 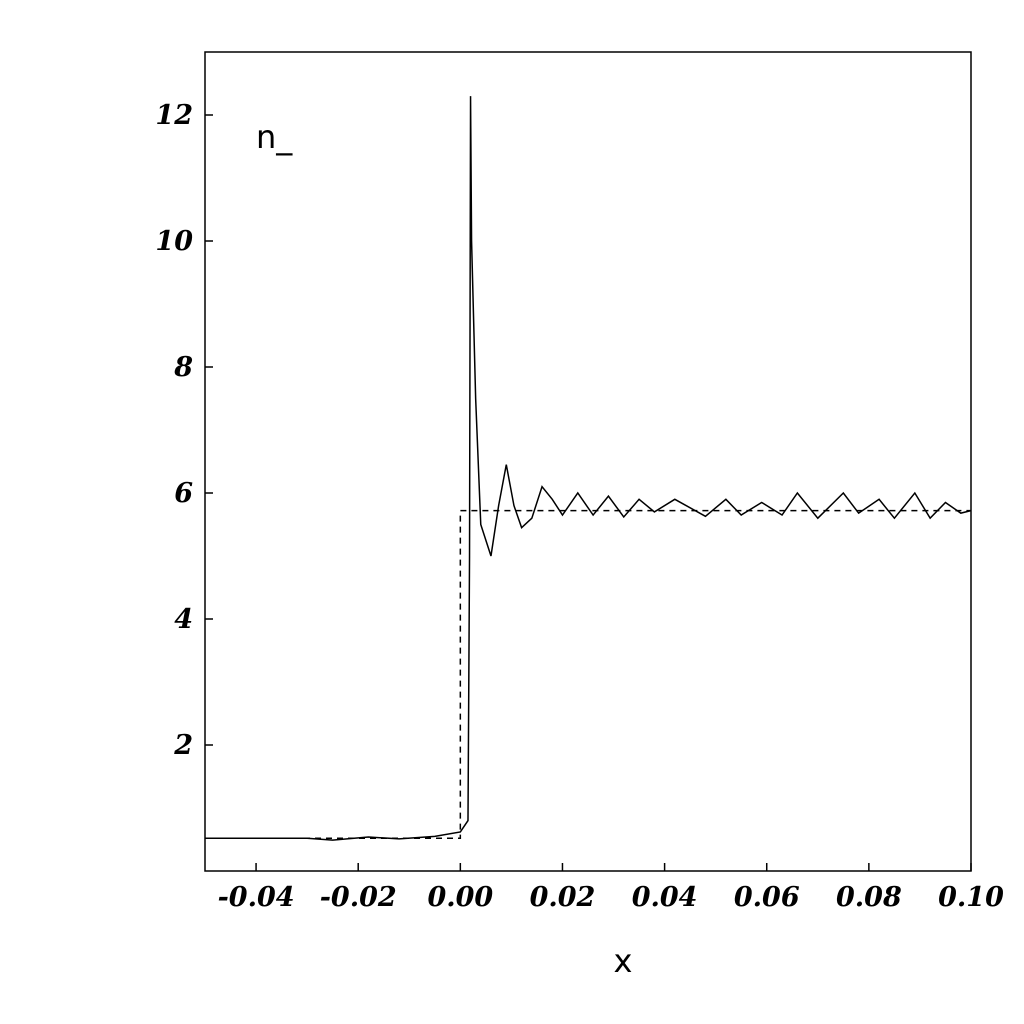 What do you see at coordinates (256, 897) in the screenshot?
I see `x-tick-label: -0.04` at bounding box center [256, 897].